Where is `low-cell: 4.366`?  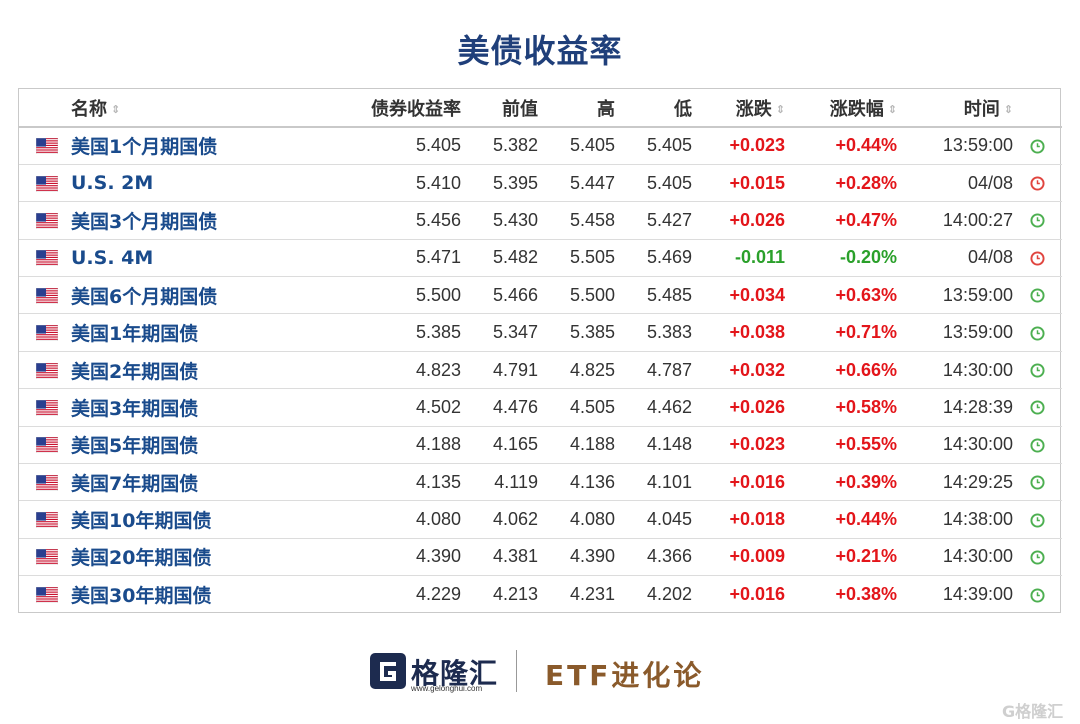
low-cell: 4.366 is located at coordinates (669, 556).